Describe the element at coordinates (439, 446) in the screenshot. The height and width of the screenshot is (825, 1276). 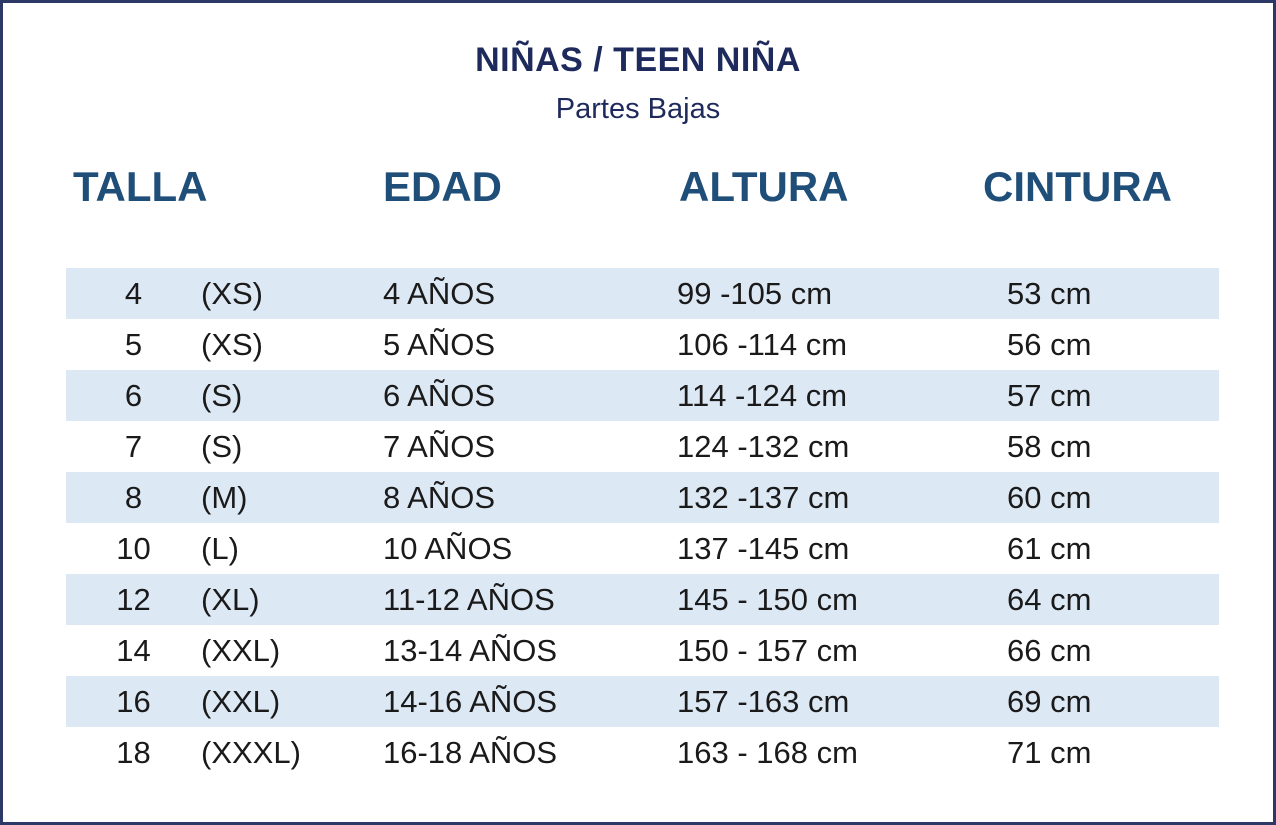
I see `age-cell: 7 AÑOS` at that location.